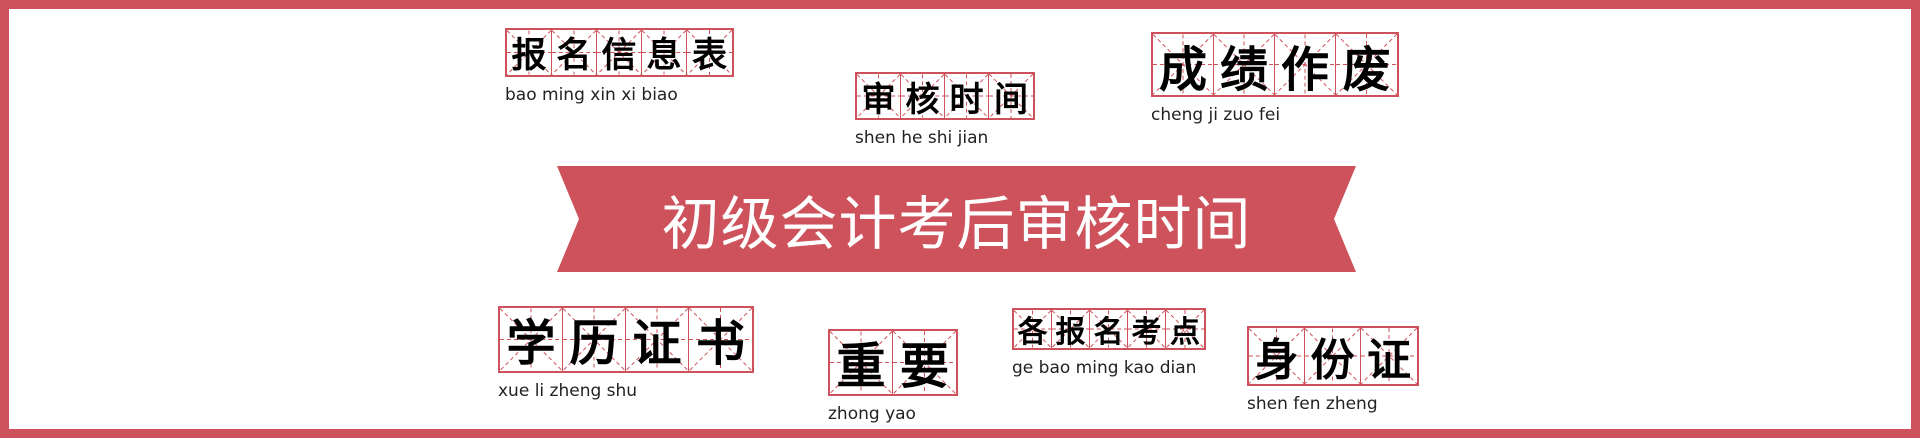  I want to click on character-cell: 核, so click(923, 97).